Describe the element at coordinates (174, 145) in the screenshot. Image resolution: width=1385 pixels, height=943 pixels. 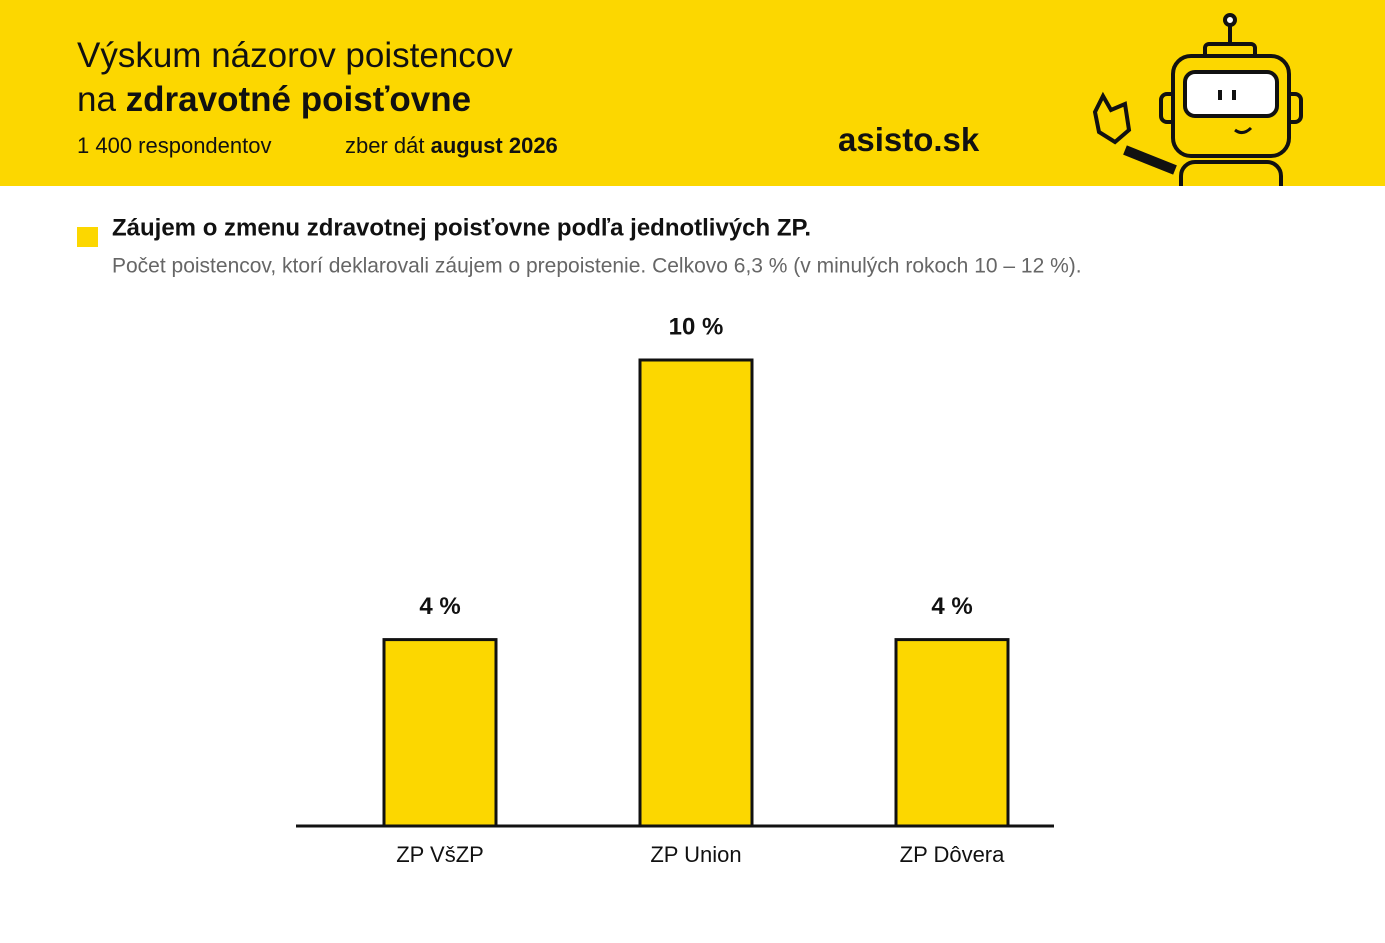
I see `respondents: 1 400 respondentov` at that location.